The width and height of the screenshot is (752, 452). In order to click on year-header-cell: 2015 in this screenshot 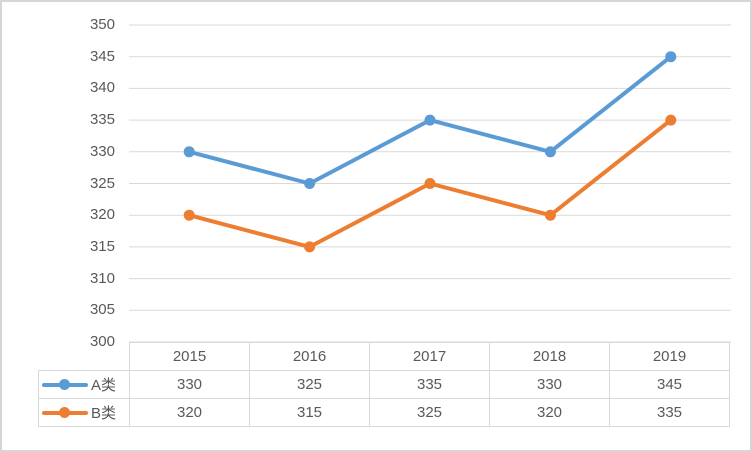, I will do `click(189, 356)`.